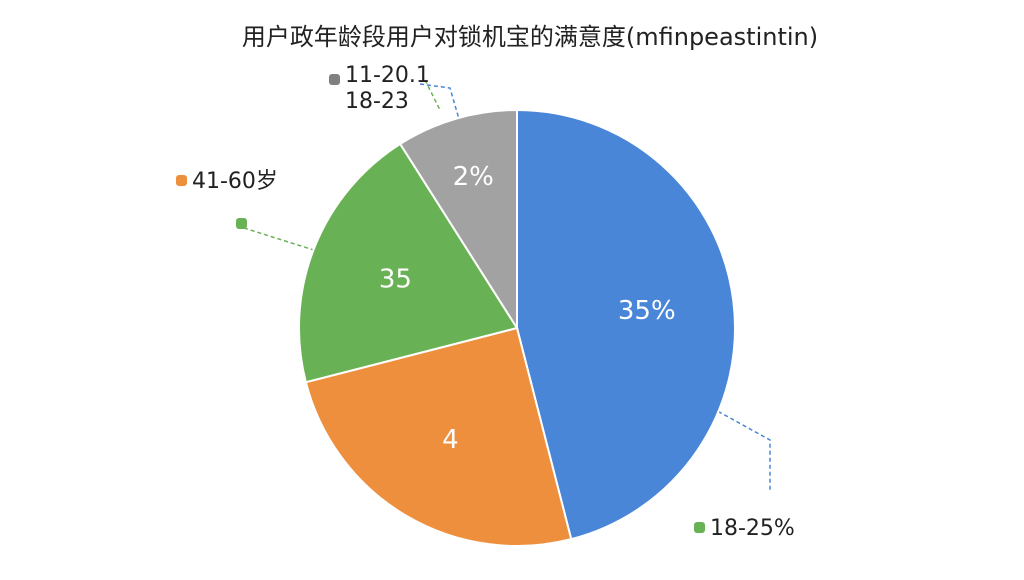 The image size is (1024, 580). Describe the element at coordinates (395, 279) in the screenshot. I see `slice-label: 35` at that location.